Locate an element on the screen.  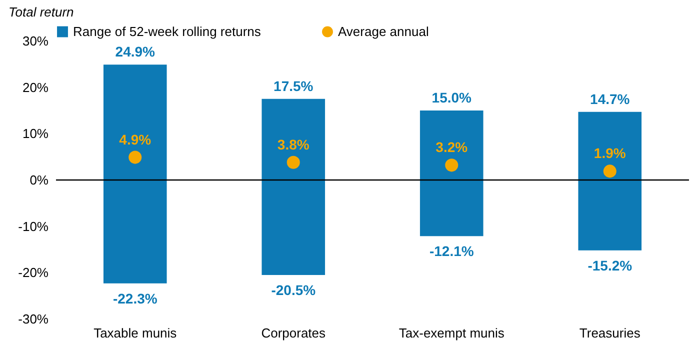
annotation: 15.0% is located at coordinates (452, 98).